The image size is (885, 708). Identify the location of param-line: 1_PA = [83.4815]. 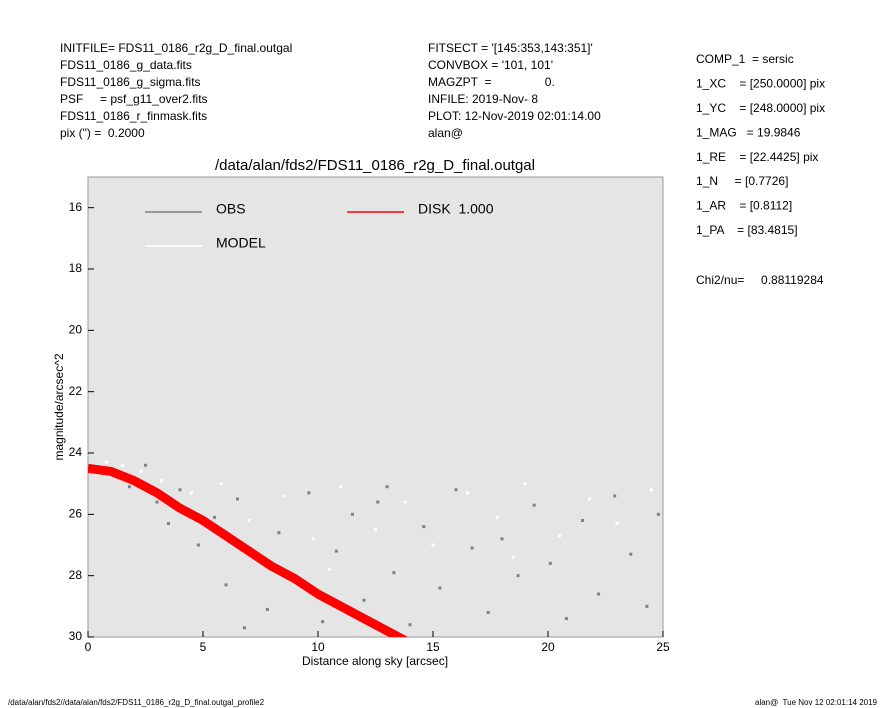
(747, 230).